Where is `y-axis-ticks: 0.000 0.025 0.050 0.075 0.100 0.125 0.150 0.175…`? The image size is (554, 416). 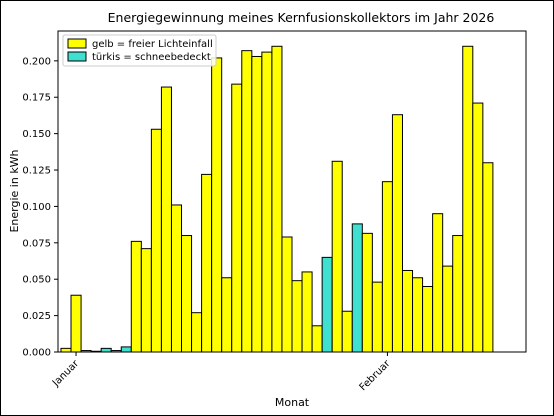 y-axis-ticks: 0.000 0.025 0.050 0.075 0.100 0.125 0.150 0.175… is located at coordinates (40, 207).